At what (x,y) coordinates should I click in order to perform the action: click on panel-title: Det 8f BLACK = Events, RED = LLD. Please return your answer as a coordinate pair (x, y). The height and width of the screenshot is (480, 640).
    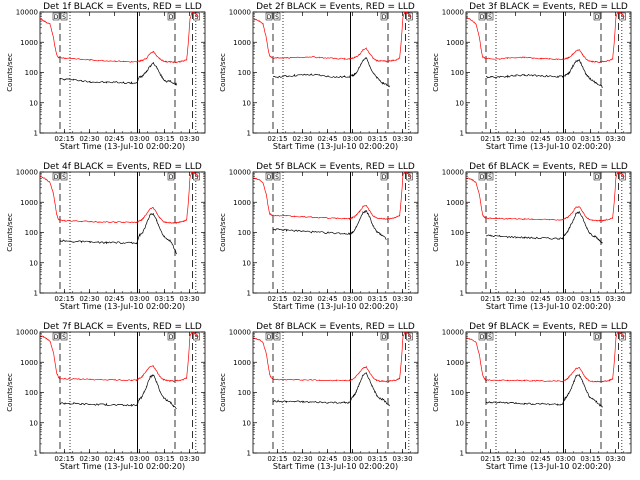
    Looking at the image, I should click on (335, 327).